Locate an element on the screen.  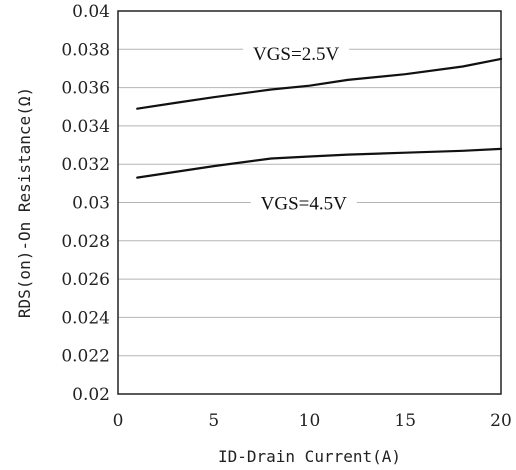
y-tick-label: 0.034 is located at coordinates (85, 127).